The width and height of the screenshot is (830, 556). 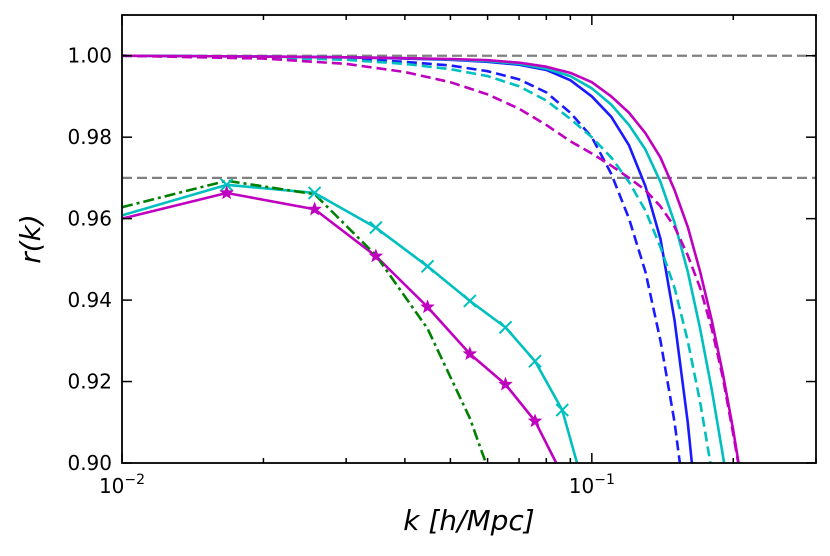 I want to click on y-axis-label: r(k), so click(x=30, y=239).